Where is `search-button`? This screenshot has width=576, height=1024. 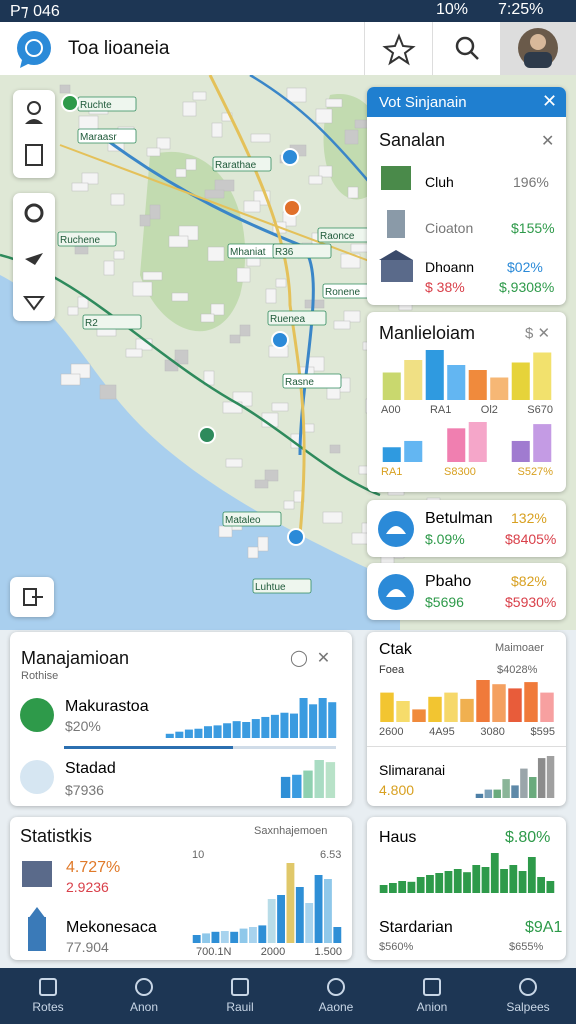
search-button is located at coordinates (466, 48).